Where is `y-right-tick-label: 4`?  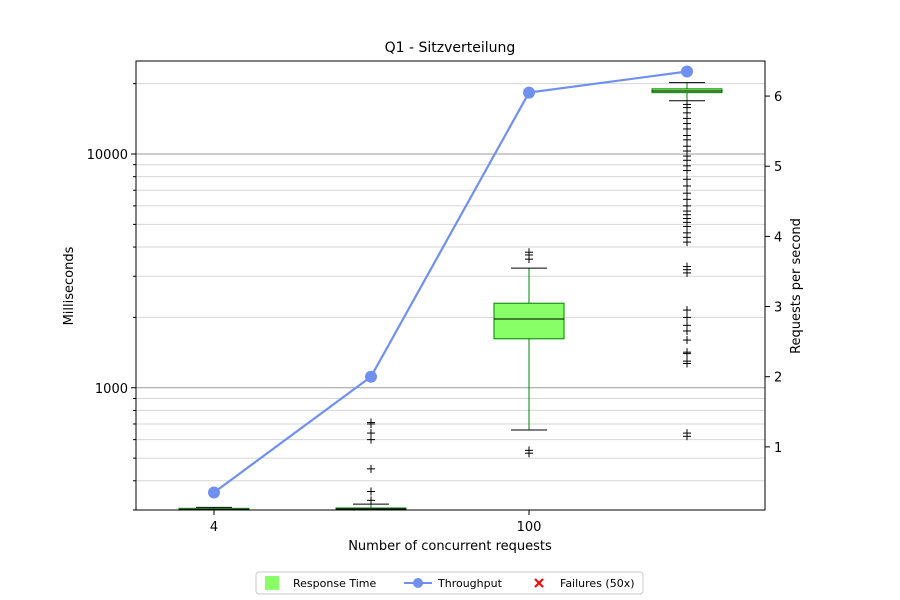 y-right-tick-label: 4 is located at coordinates (778, 237).